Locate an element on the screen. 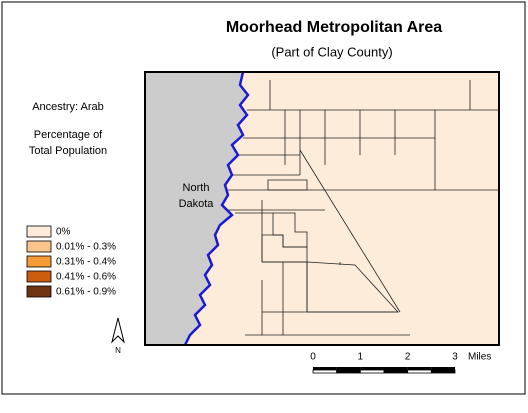 The image size is (528, 413). north-dakota is located at coordinates (196, 208).